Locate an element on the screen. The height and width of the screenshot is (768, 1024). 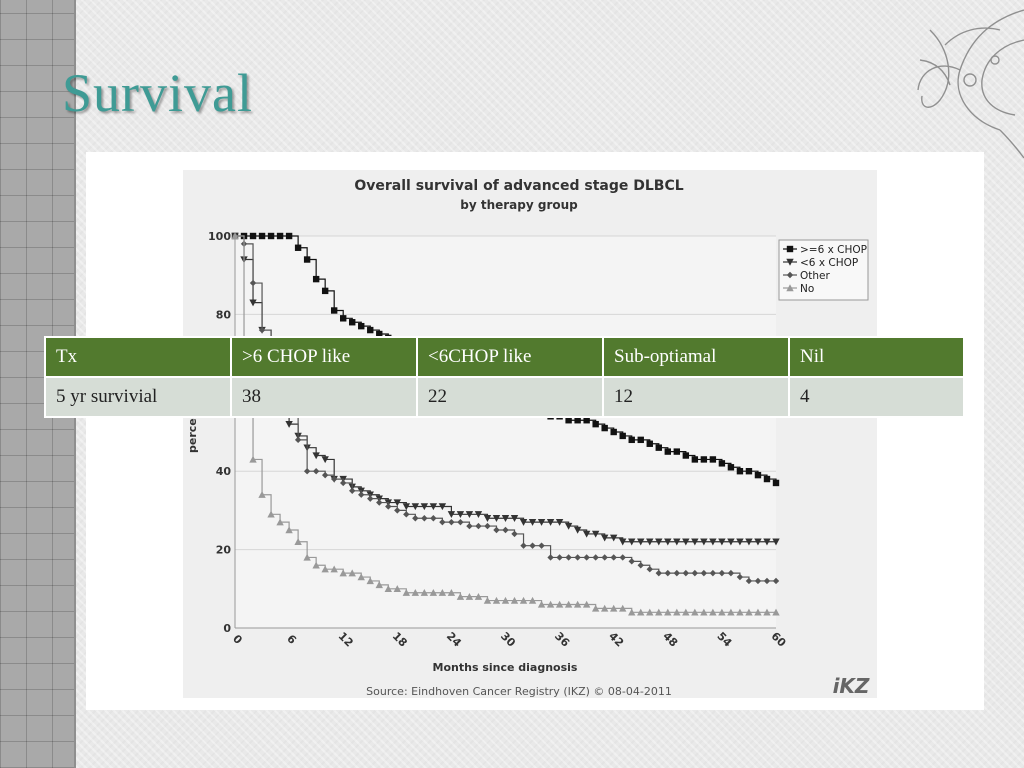
header-cell: Nil is located at coordinates (876, 357).